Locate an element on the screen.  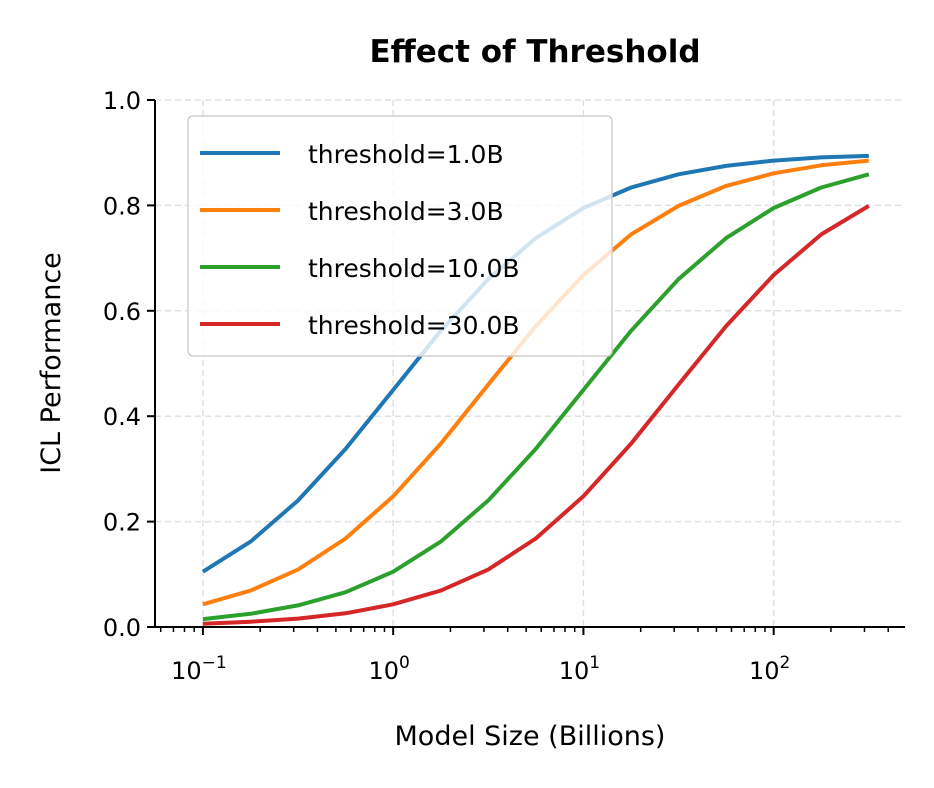
legend-label-2: threshold=10.0B is located at coordinates (414, 268).